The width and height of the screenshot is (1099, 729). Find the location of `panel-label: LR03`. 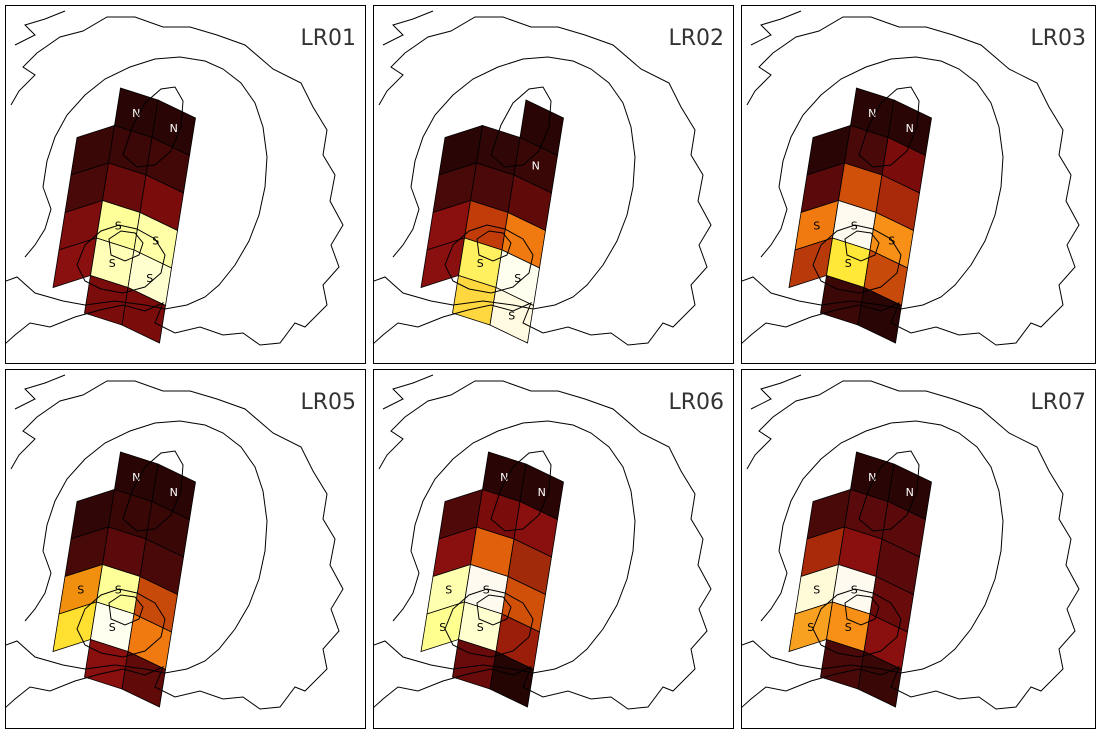

panel-label: LR03 is located at coordinates (1058, 38).